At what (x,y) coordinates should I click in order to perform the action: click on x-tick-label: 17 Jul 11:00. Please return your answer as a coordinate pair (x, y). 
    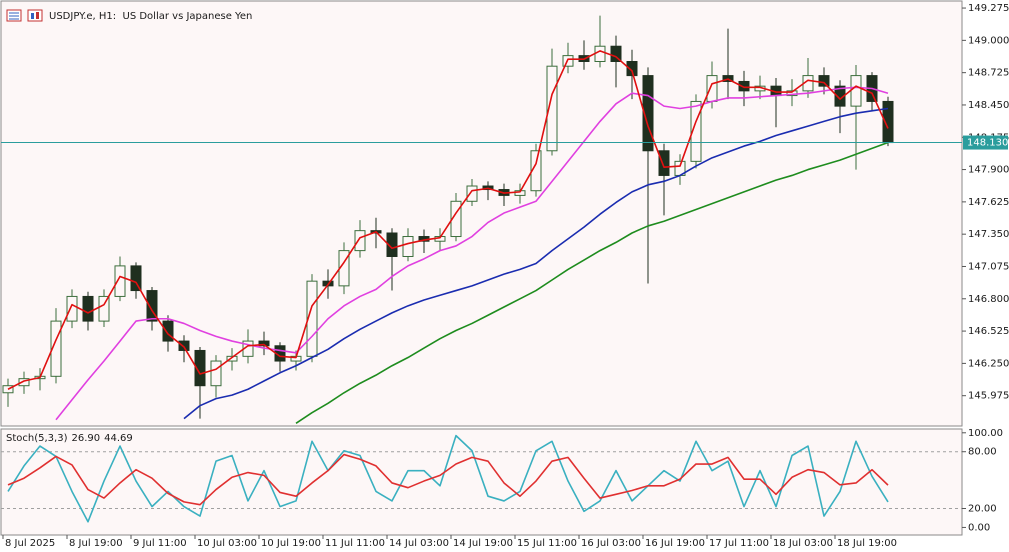
    Looking at the image, I should click on (739, 543).